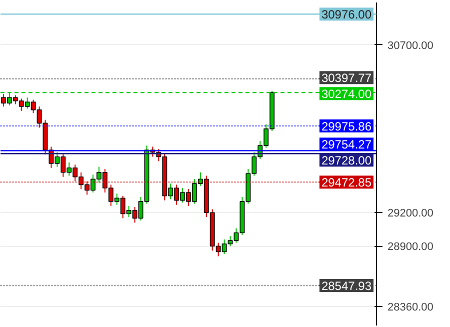 This screenshot has width=450, height=327. What do you see at coordinates (346, 126) in the screenshot?
I see `ref-line-label: 29975.86` at bounding box center [346, 126].